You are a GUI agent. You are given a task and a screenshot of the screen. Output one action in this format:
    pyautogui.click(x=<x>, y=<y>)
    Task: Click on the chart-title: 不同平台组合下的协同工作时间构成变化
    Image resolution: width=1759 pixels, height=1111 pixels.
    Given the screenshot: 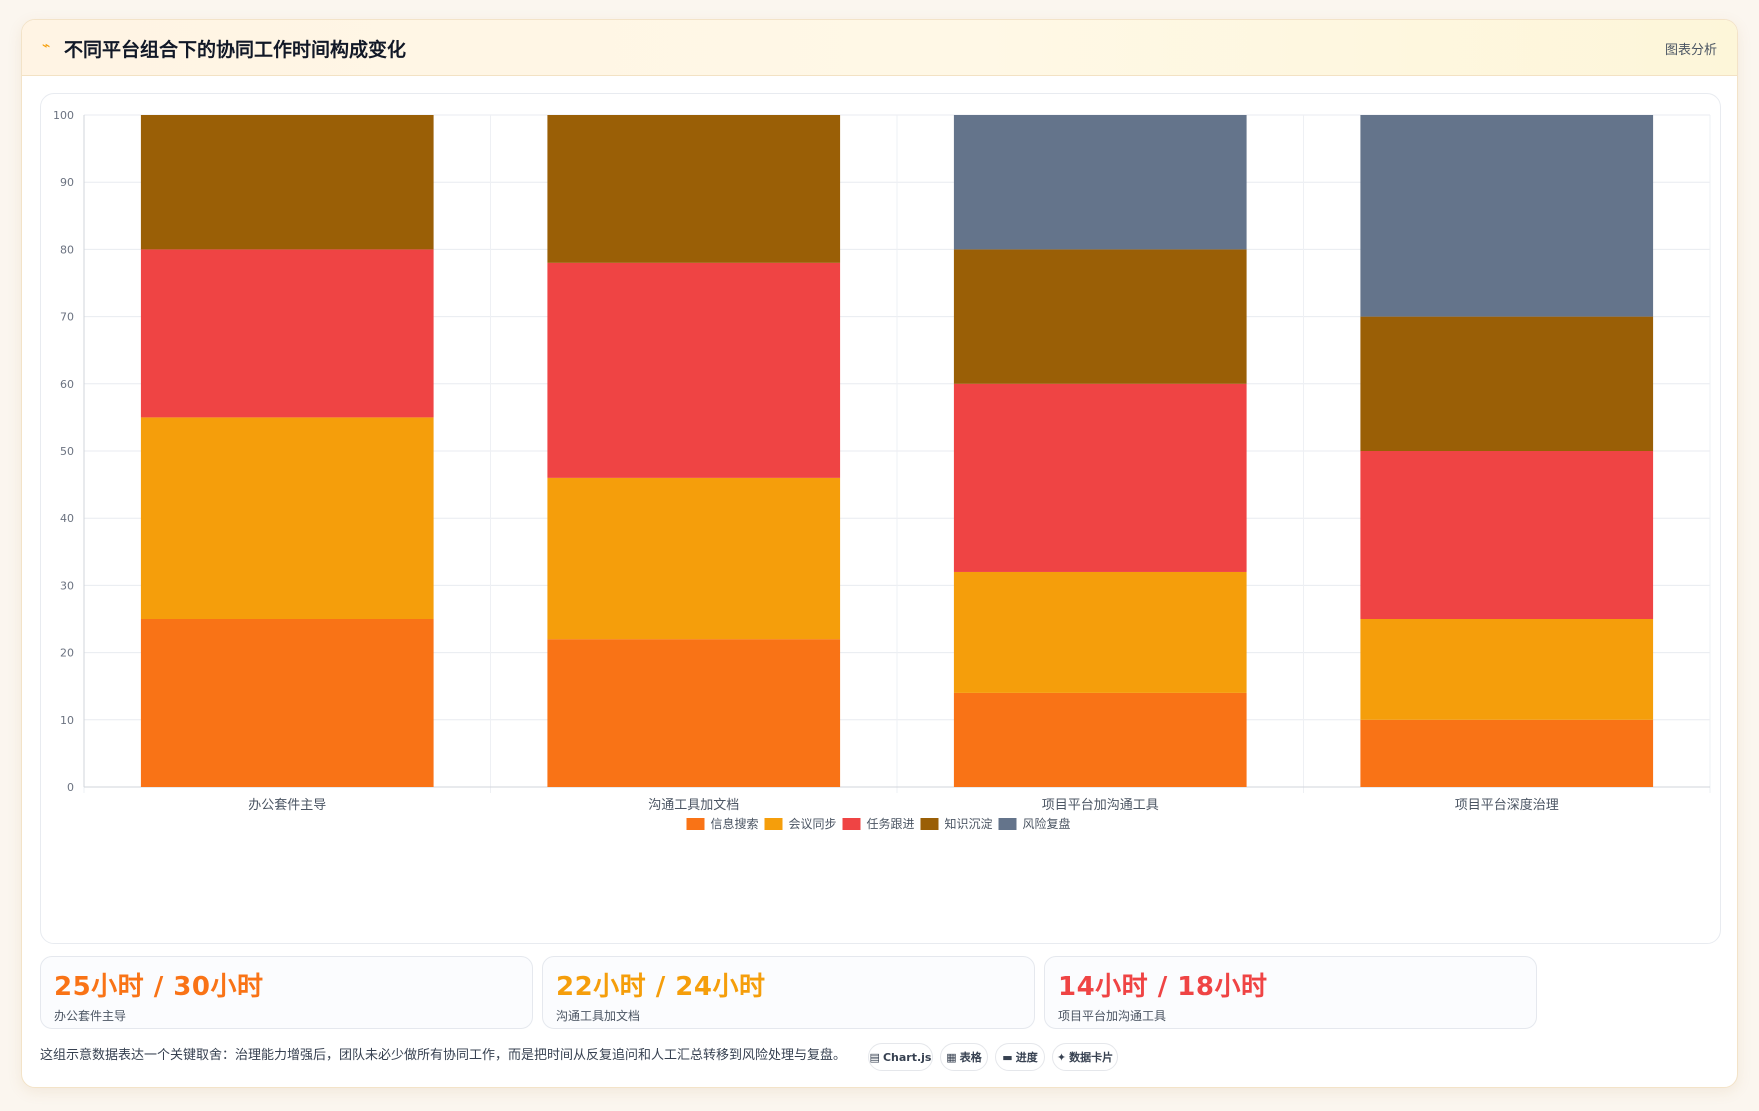 What is the action you would take?
    pyautogui.click(x=235, y=50)
    